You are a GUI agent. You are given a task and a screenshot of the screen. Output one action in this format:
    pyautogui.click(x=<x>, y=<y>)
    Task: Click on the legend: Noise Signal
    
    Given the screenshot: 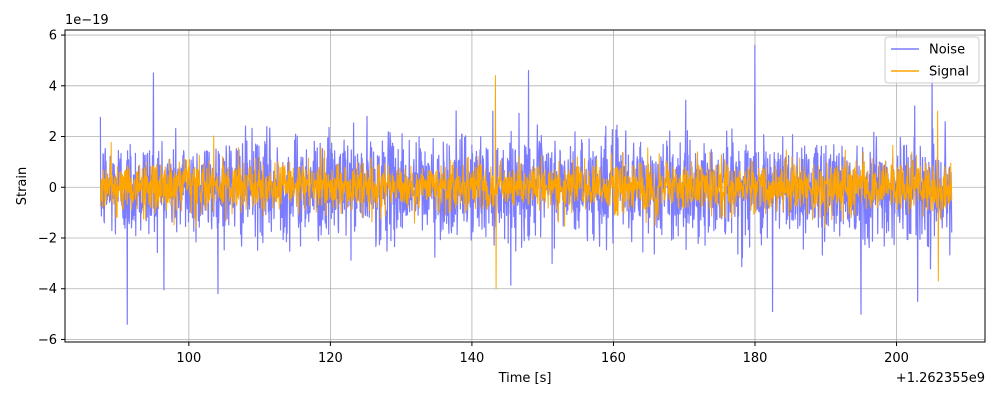 What is the action you would take?
    pyautogui.click(x=932, y=60)
    